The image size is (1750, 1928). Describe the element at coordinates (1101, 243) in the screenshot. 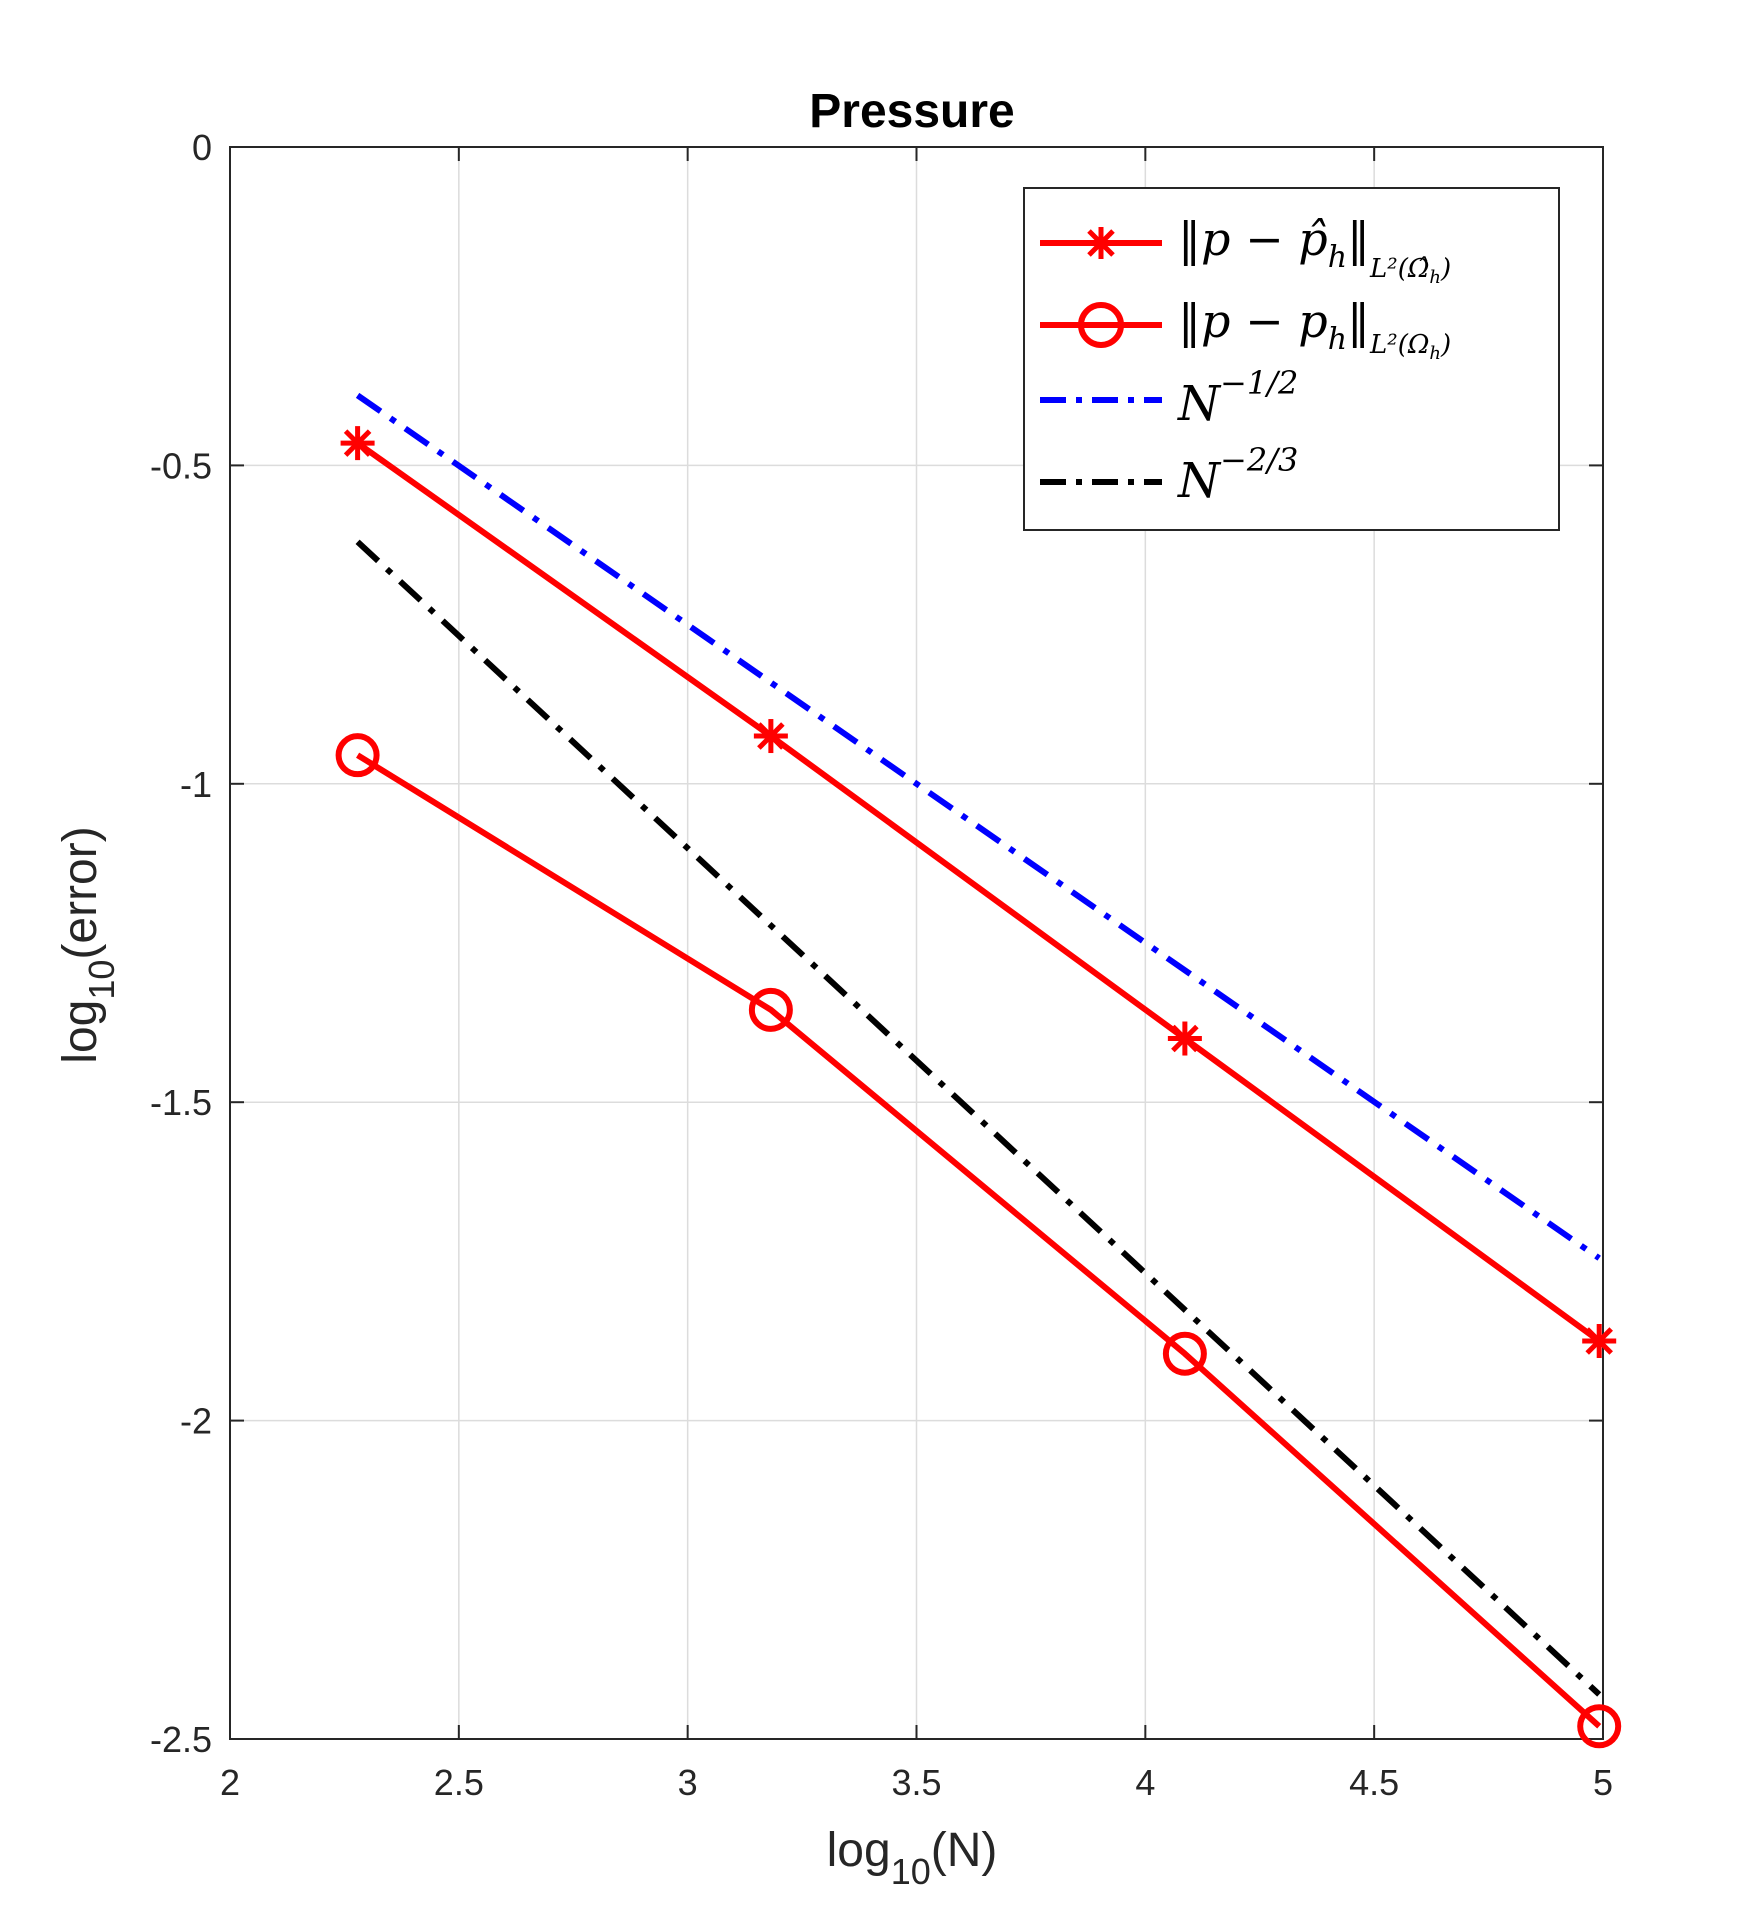

I see `legend-asterisk-marker` at that location.